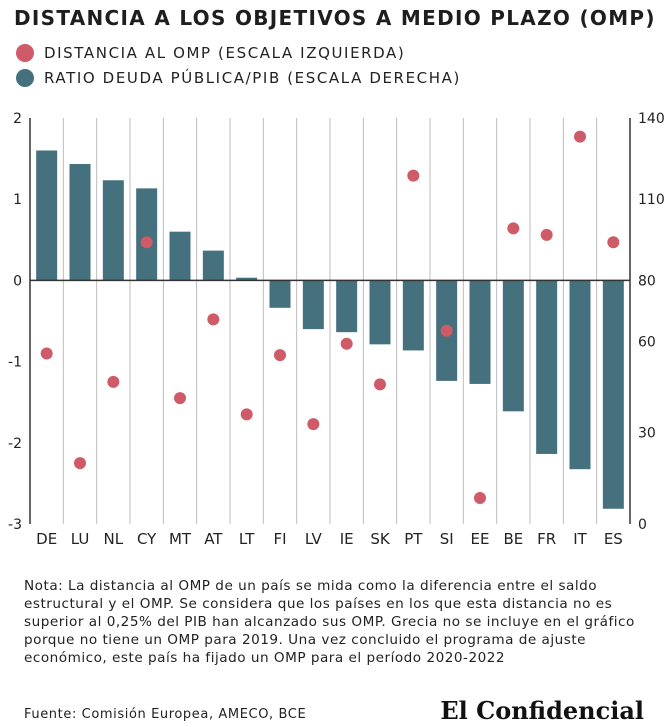  I want to click on category-label-lv: LV, so click(314, 539).